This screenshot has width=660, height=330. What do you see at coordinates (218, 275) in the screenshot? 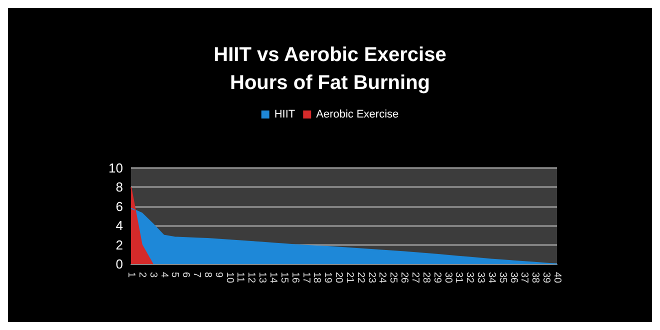
I see `x-tick-label: 9` at bounding box center [218, 275].